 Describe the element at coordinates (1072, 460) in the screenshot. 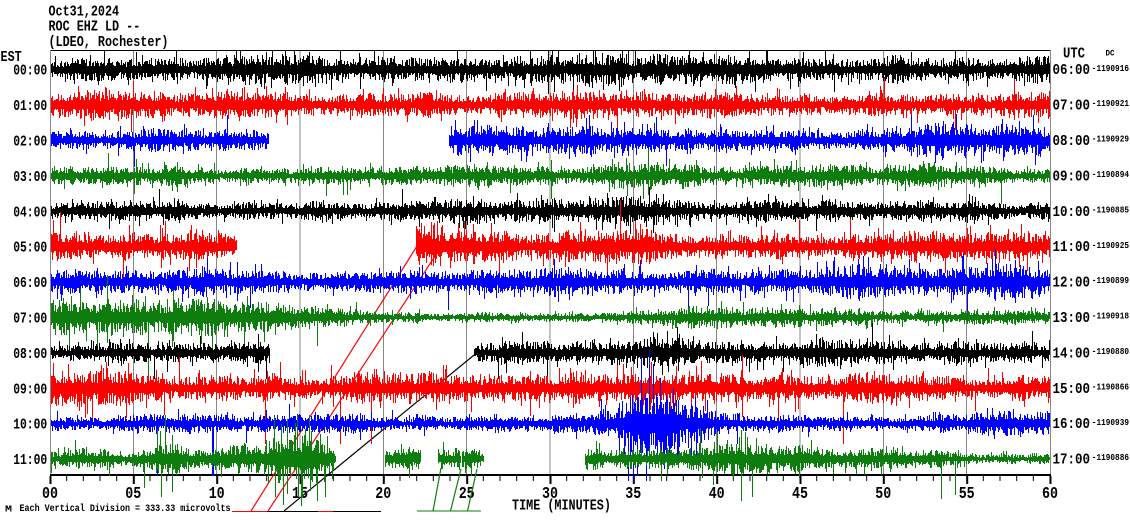

I see `svg-text: 17:00` at that location.